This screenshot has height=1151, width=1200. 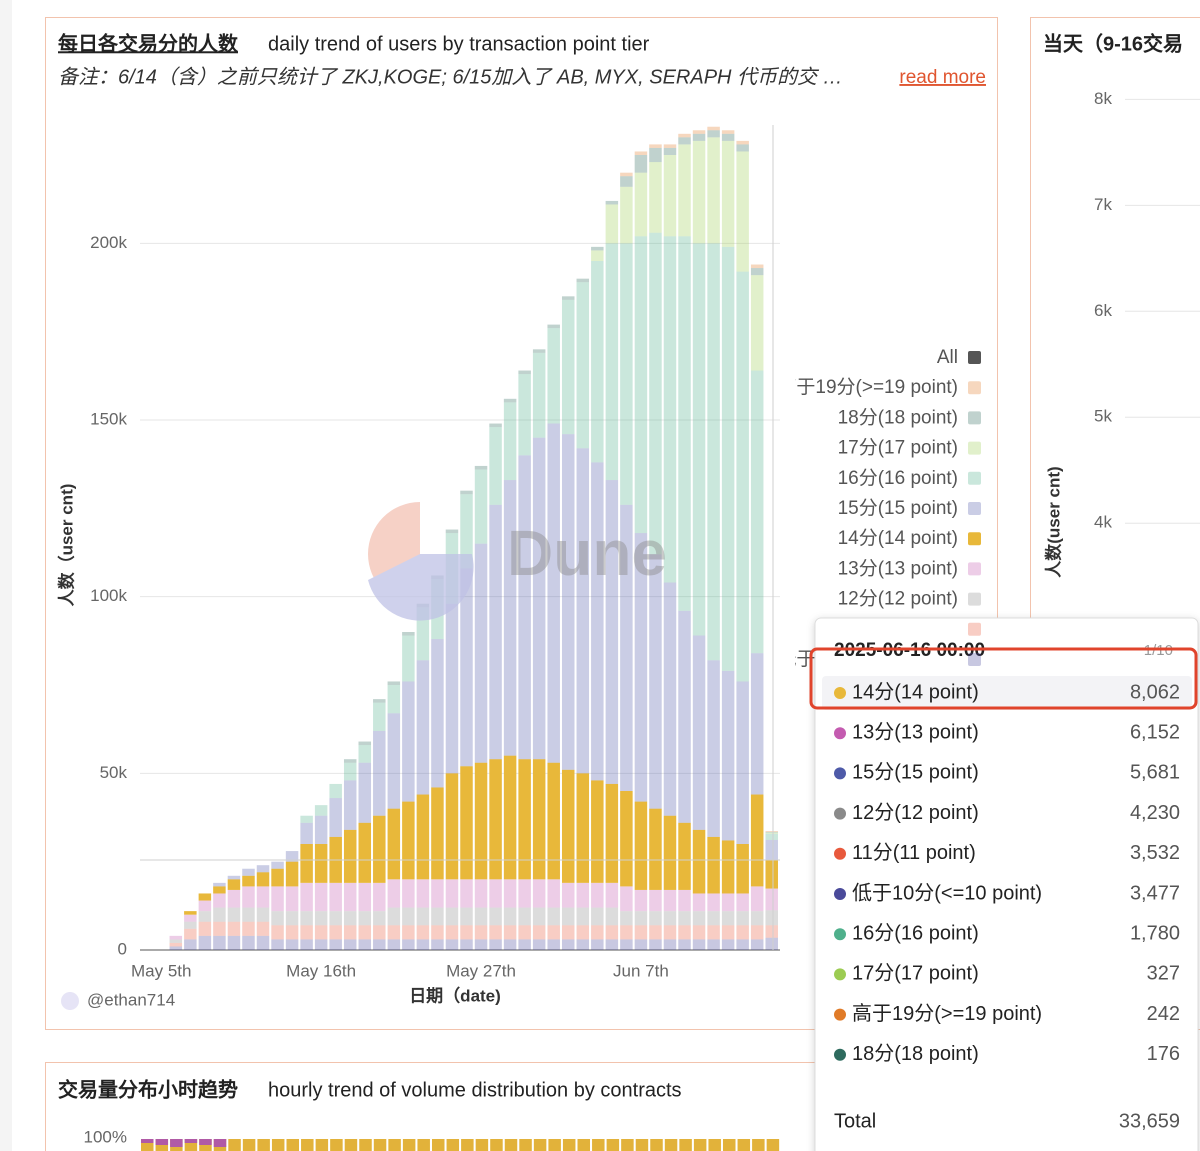 I want to click on legend-label: 12分(12 point), so click(x=898, y=599).